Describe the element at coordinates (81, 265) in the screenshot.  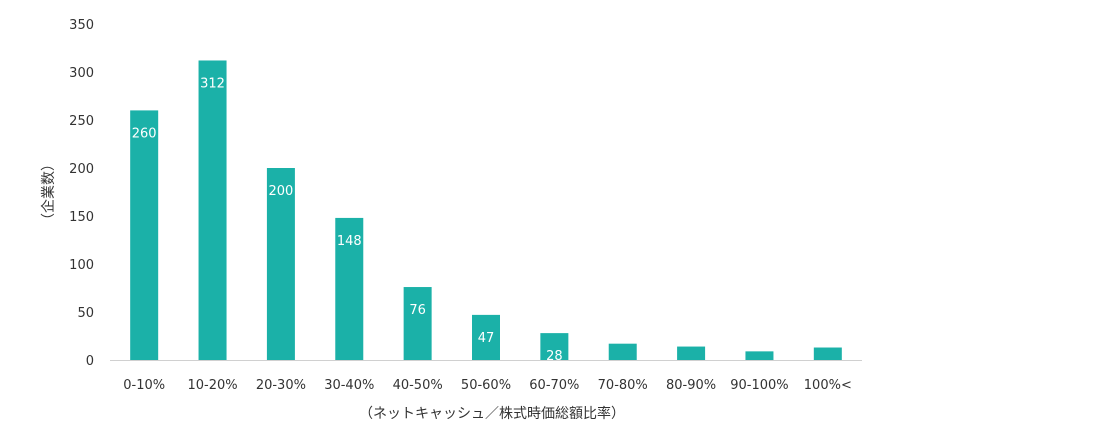
I see `y-tick-label: 100` at that location.